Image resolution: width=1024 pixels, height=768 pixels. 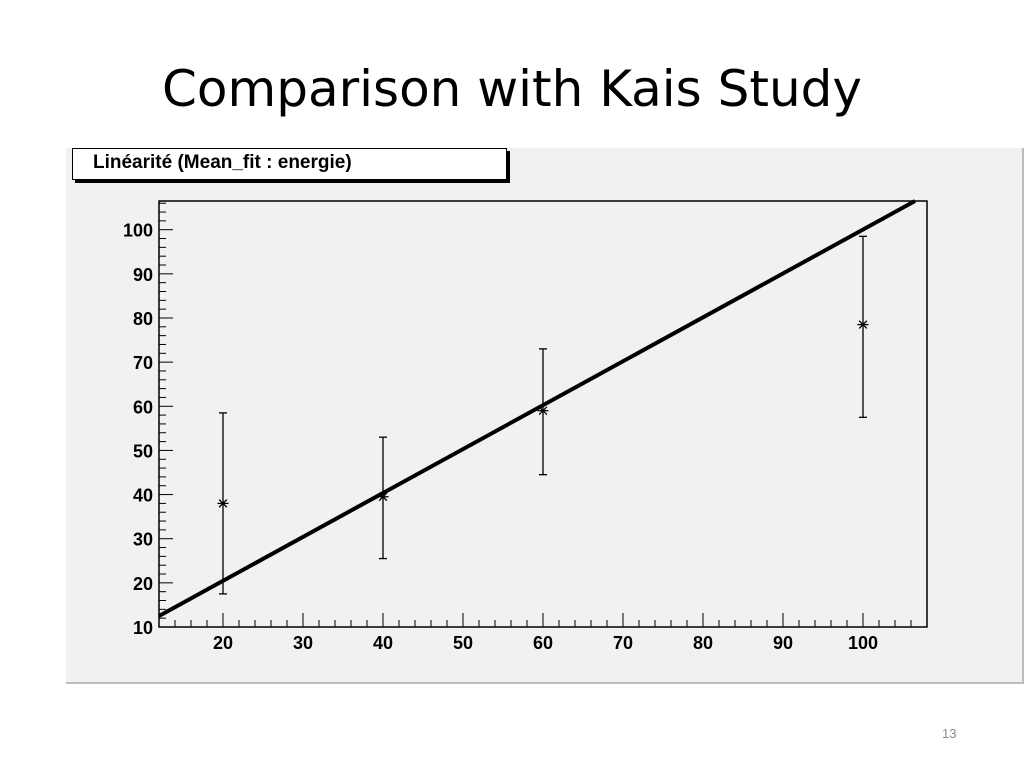 I want to click on y-tick-label: 20, so click(x=143, y=584).